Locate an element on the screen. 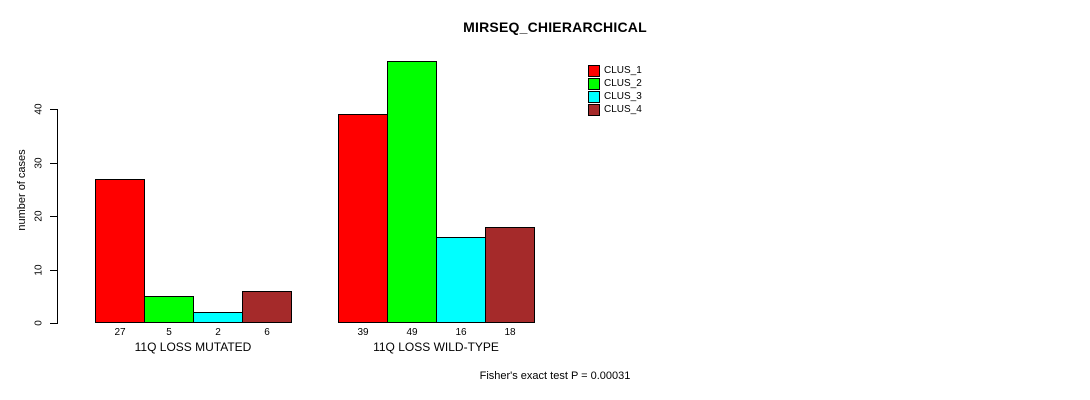 This screenshot has height=400, width=1090. legend-item: CLUS_3 is located at coordinates (615, 96).